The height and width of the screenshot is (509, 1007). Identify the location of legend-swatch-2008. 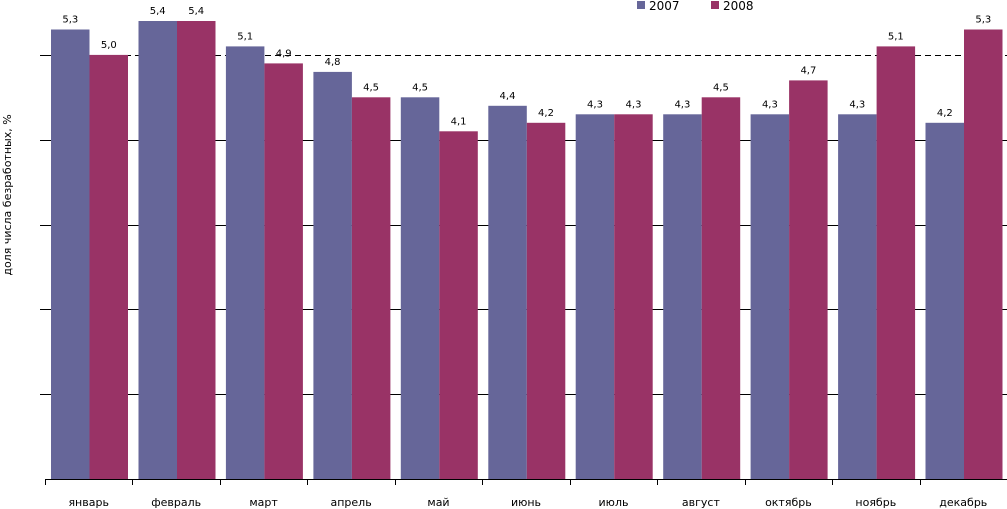
(715, 5).